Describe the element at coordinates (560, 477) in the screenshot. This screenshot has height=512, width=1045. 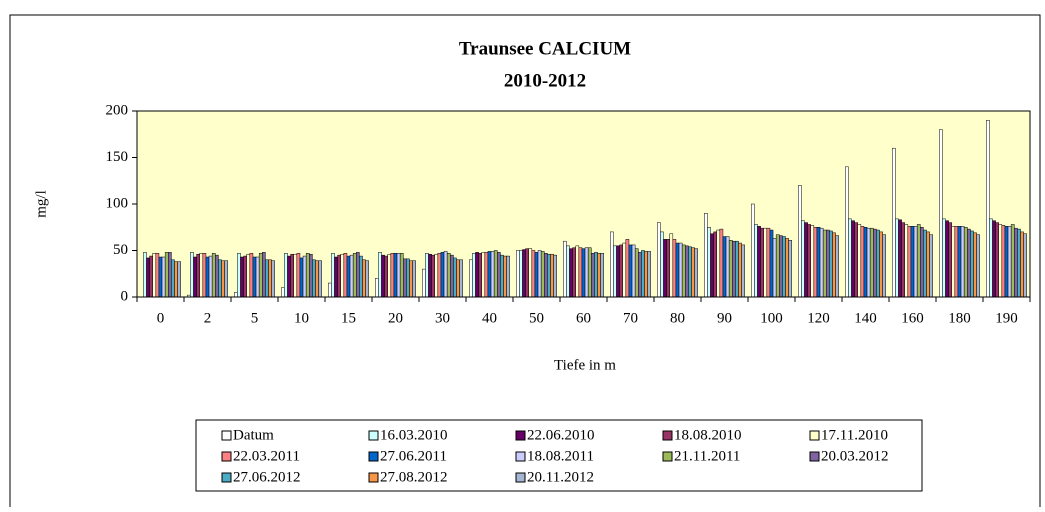
I see `legend-label: 20.11.2012` at that location.